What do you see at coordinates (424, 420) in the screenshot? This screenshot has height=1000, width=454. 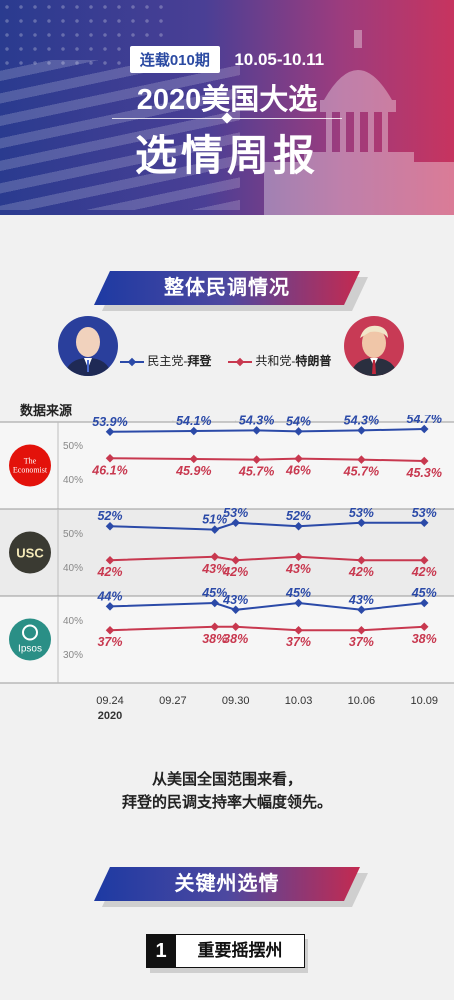 I see `data-label: 54.7%` at bounding box center [424, 420].